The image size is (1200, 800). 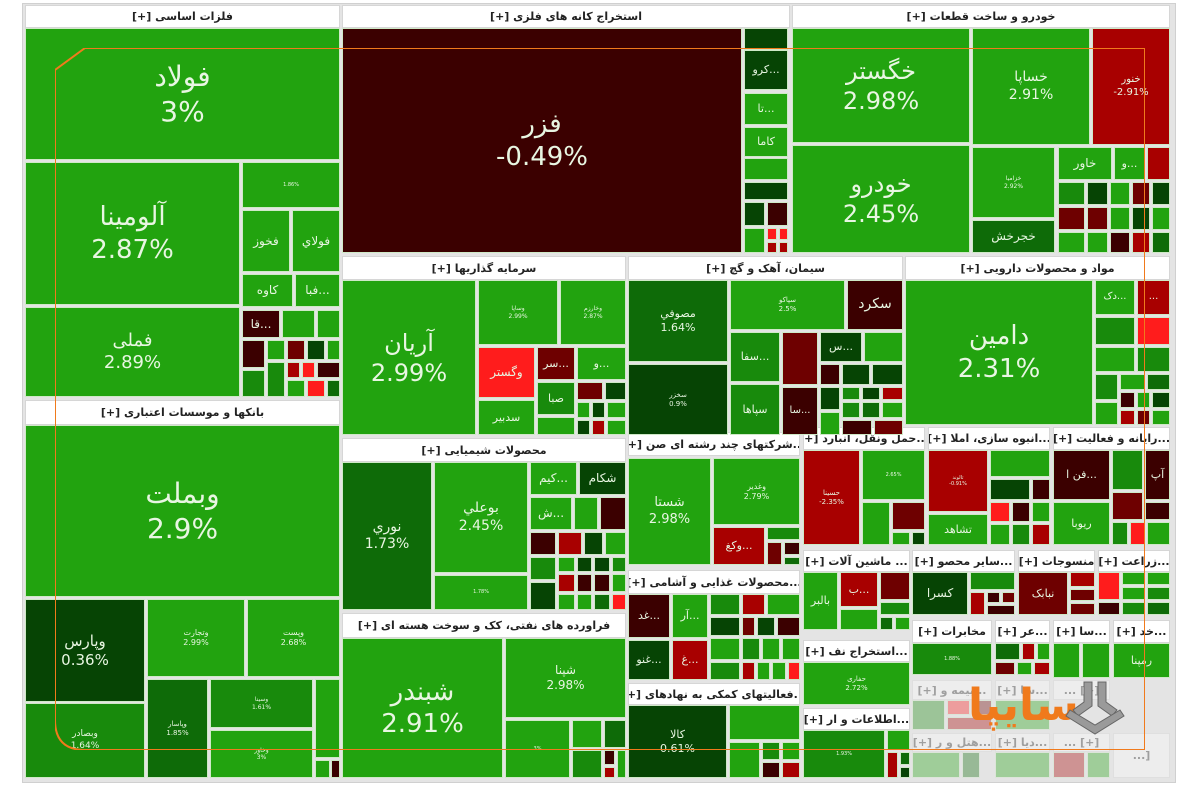 What do you see at coordinates (875, 305) in the screenshot?
I see `stock-tile: سکرد` at bounding box center [875, 305].